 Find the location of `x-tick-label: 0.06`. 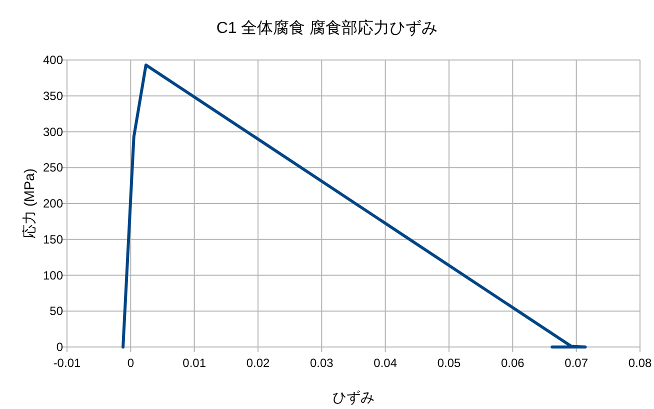

x-tick-label: 0.06 is located at coordinates (512, 363).